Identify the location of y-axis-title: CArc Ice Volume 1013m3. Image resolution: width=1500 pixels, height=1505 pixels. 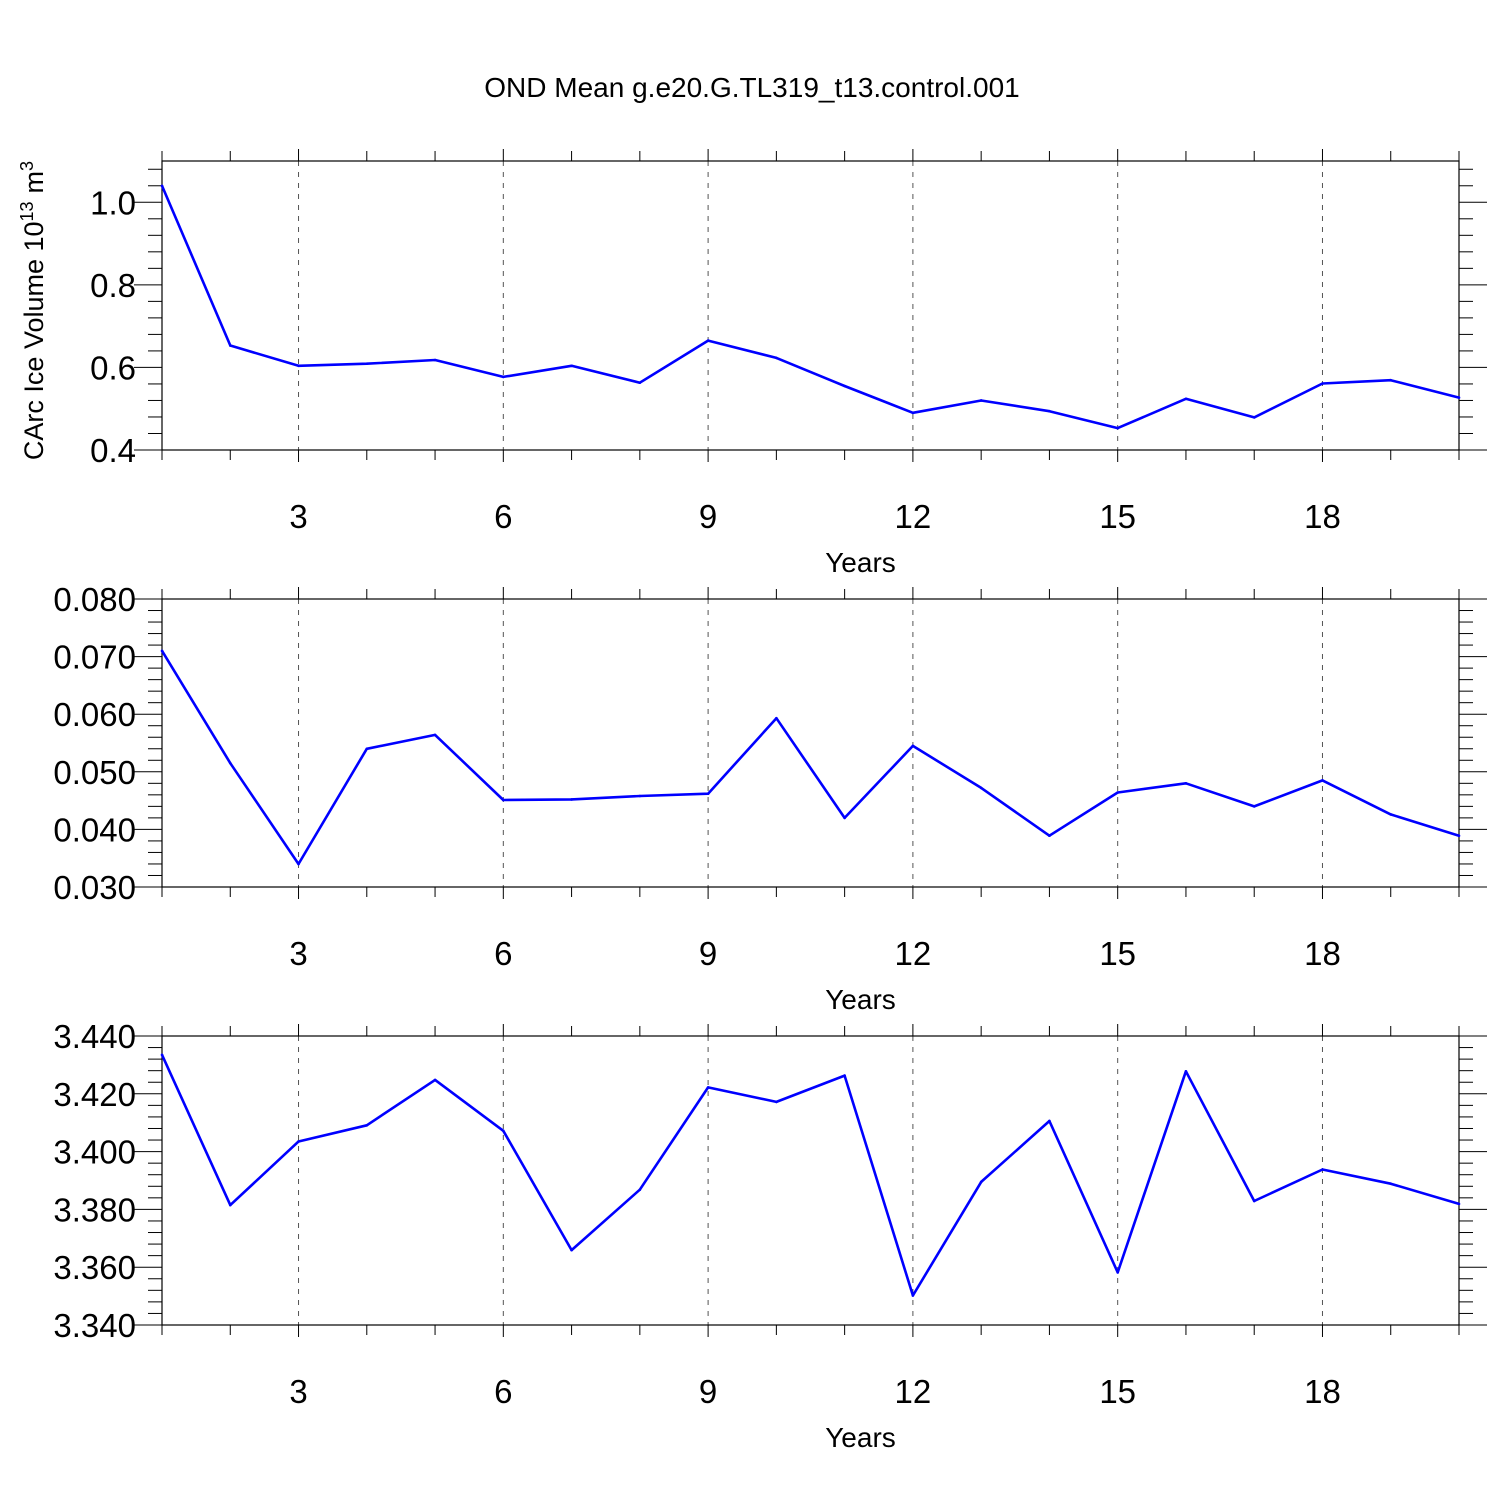
(33, 310).